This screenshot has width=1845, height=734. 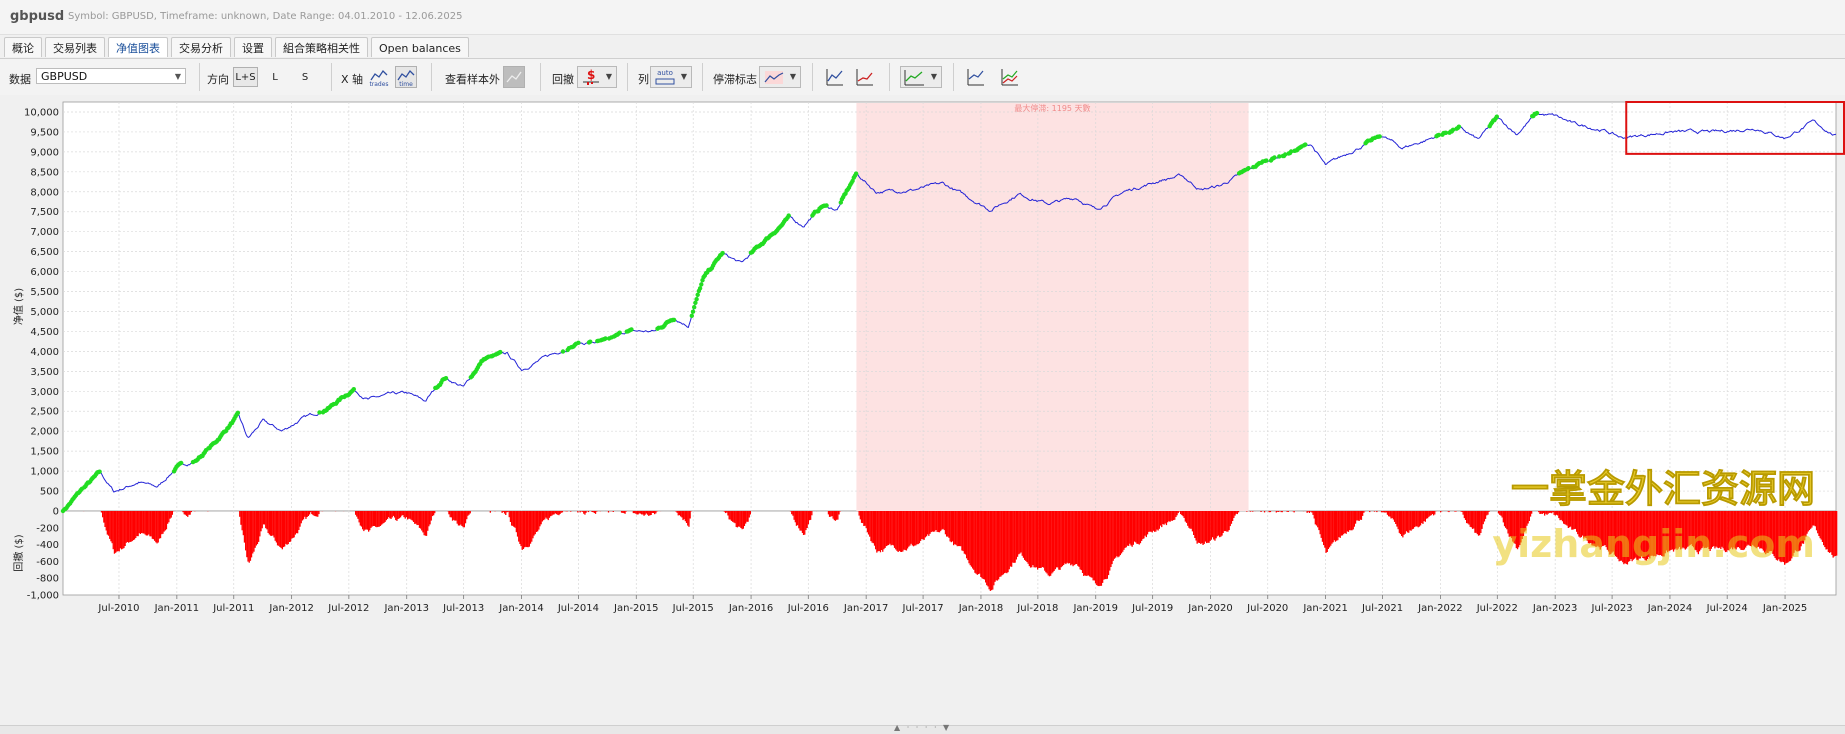 I want to click on xtick-label: Jul-2024, so click(x=1727, y=608).